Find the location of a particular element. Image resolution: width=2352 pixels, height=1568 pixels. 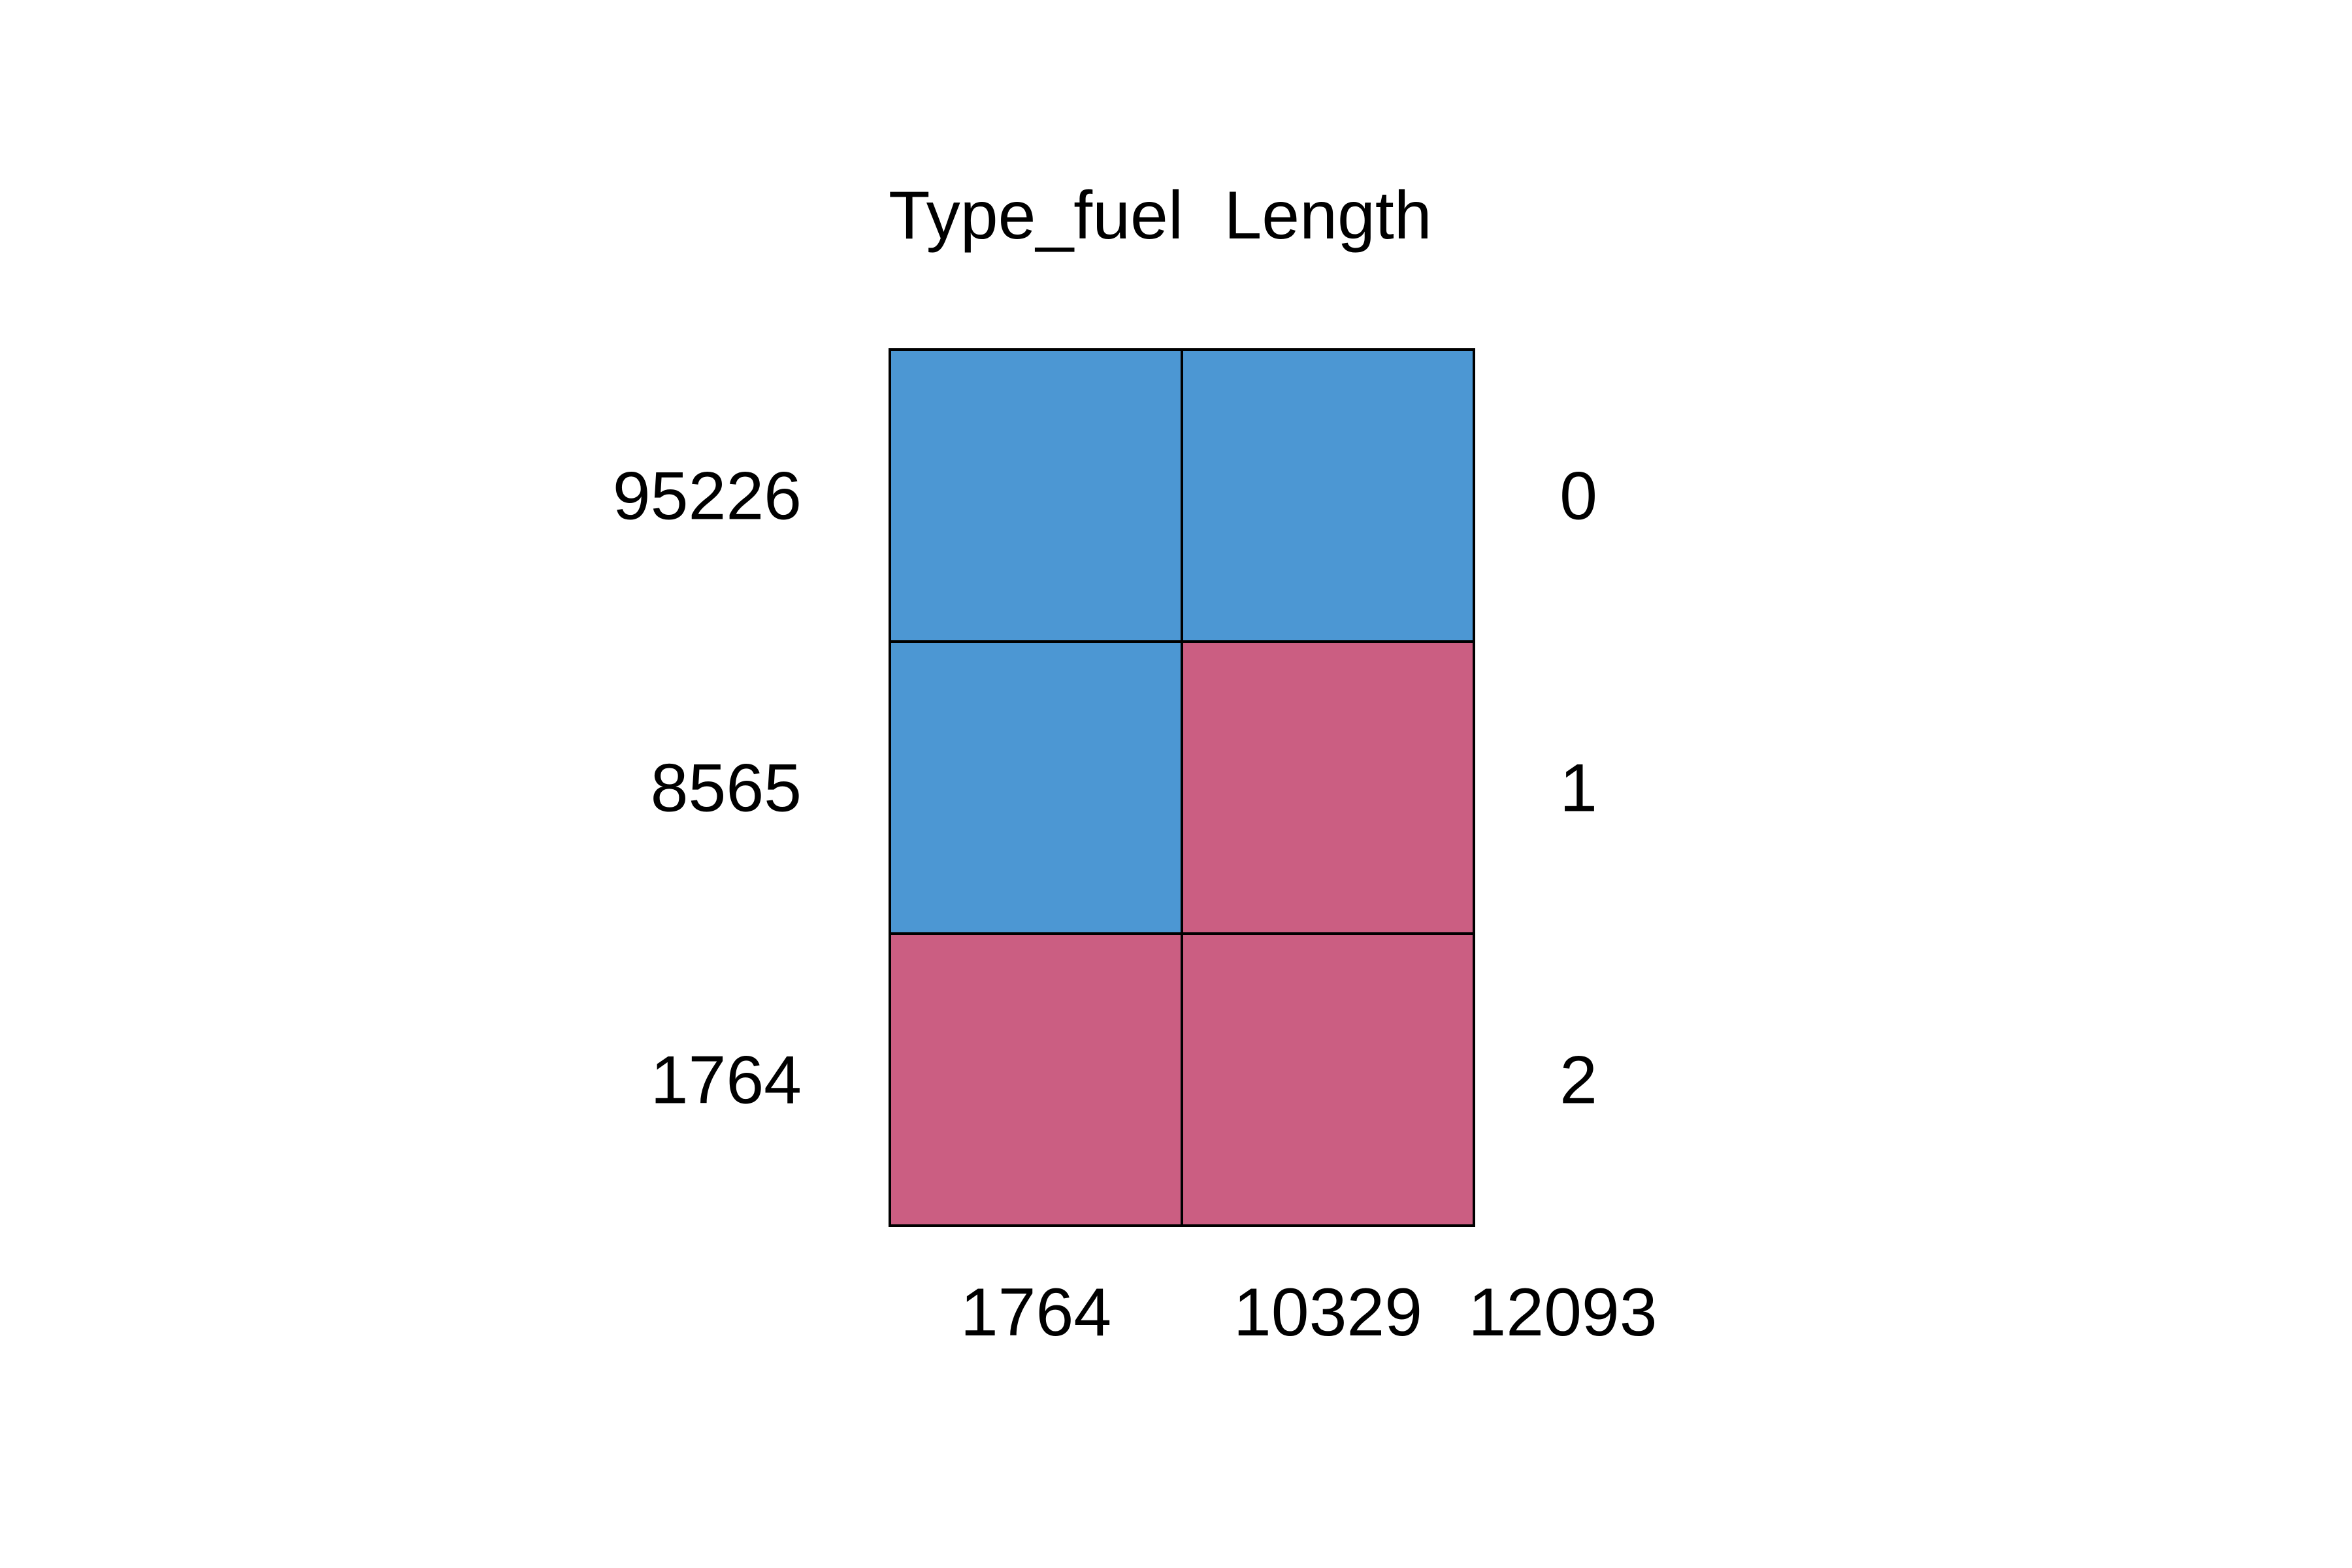

row-missing-2: 2 is located at coordinates (1578, 1081).